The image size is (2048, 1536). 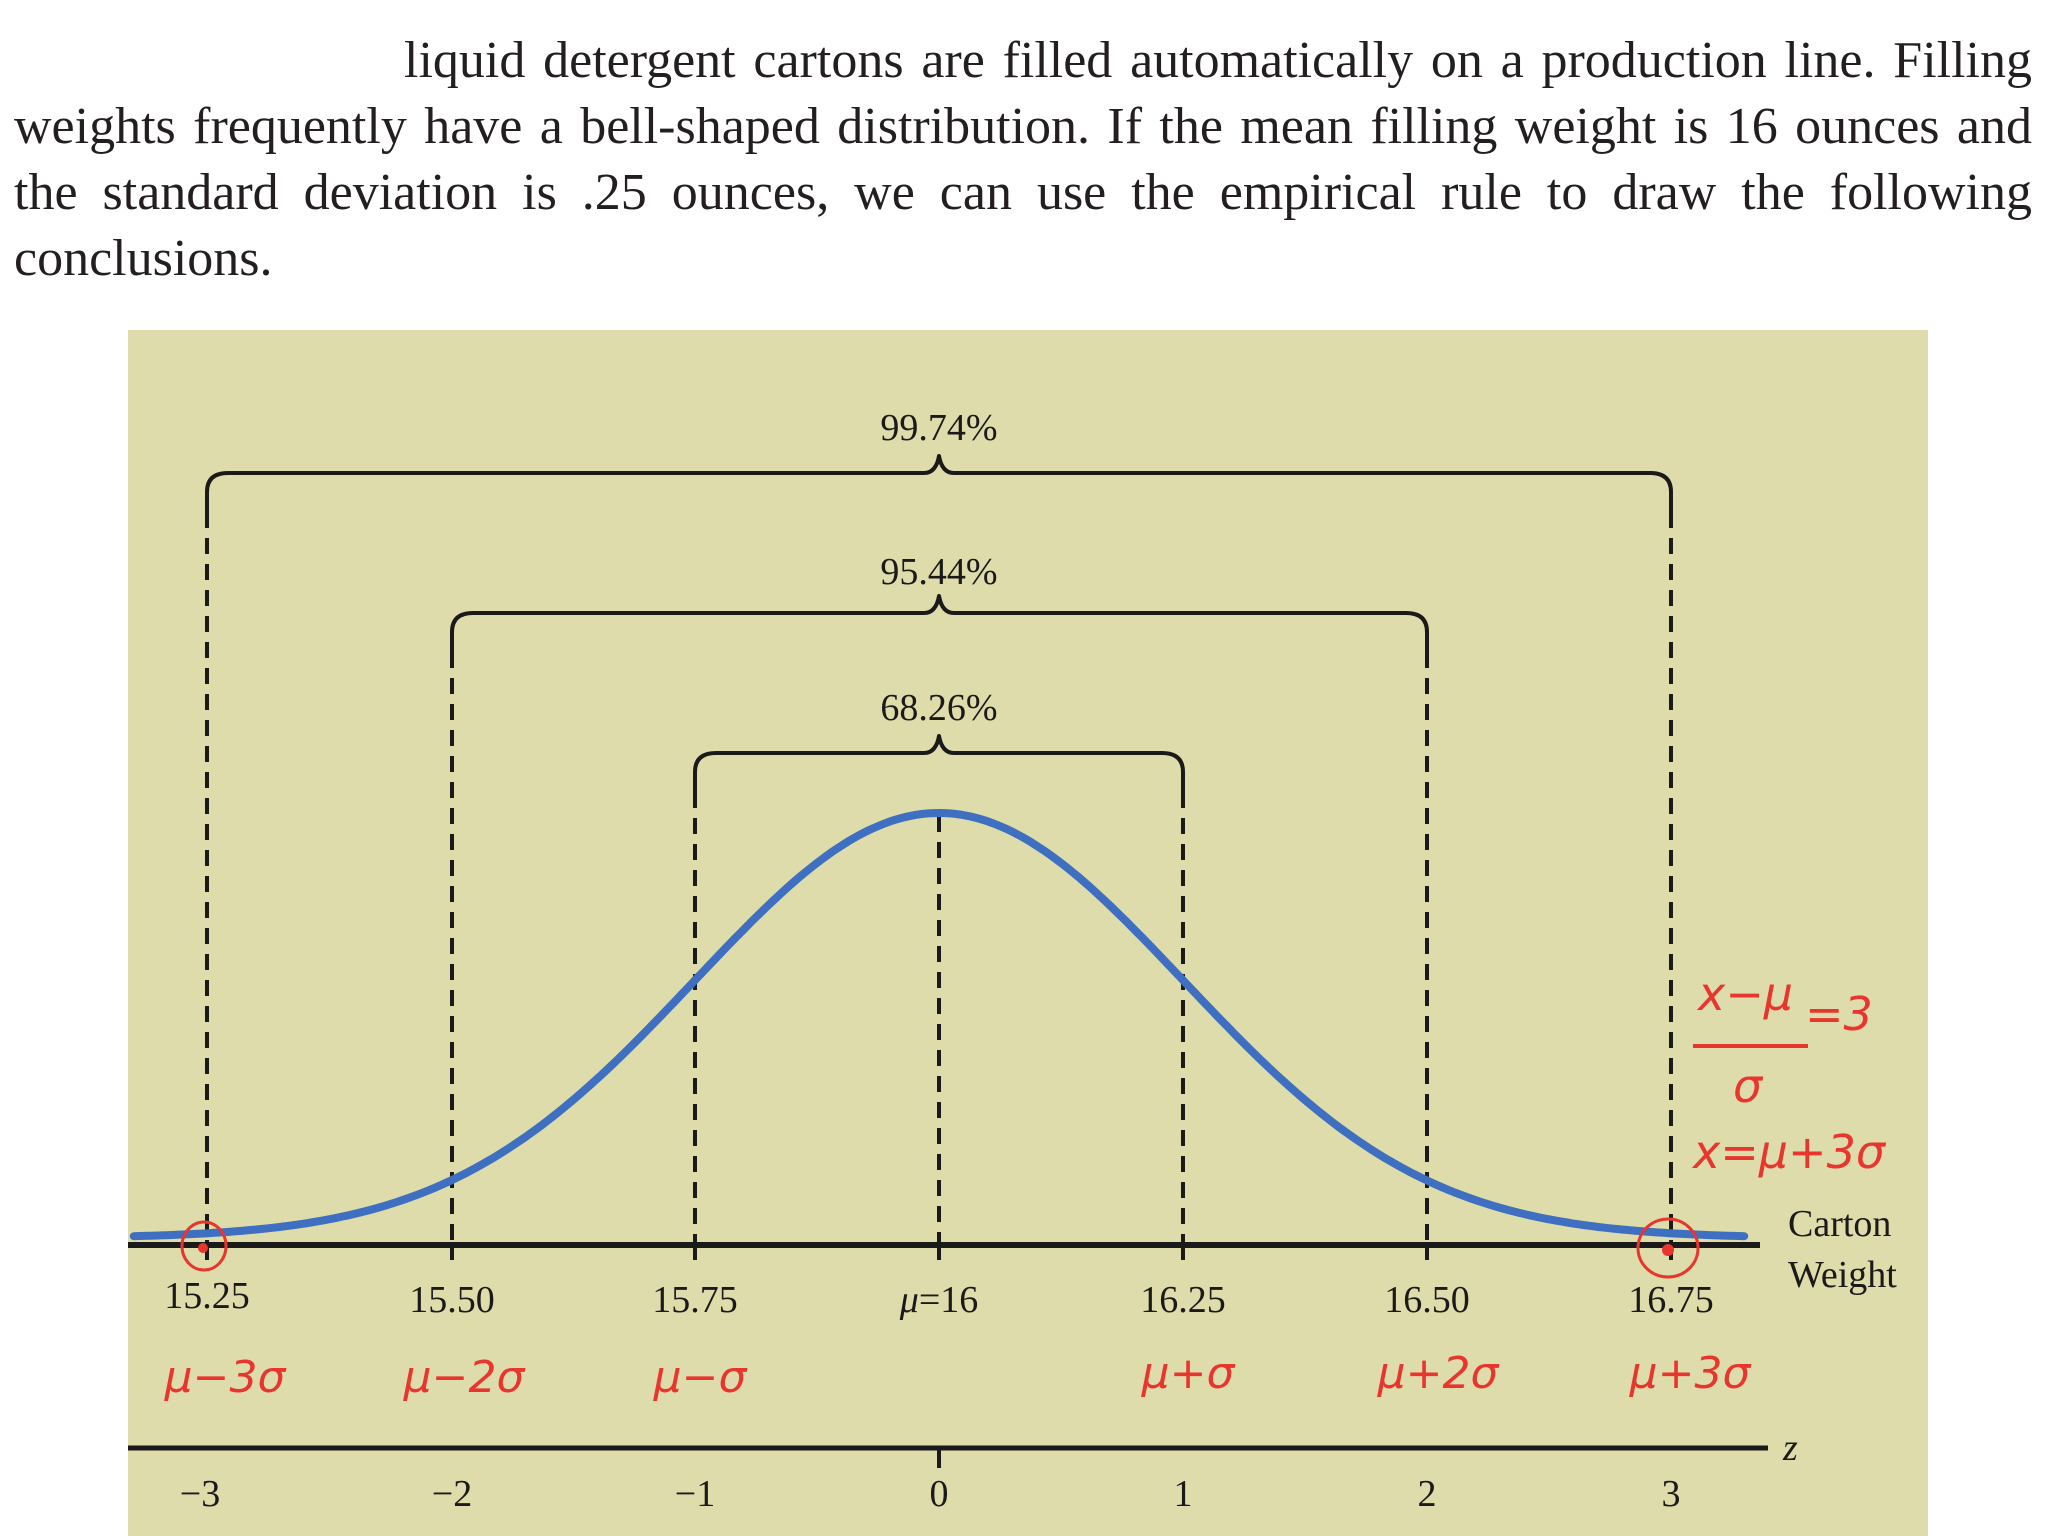 I want to click on annotation-mu-minus-3sigma: μ−3σ, so click(x=225, y=1377).